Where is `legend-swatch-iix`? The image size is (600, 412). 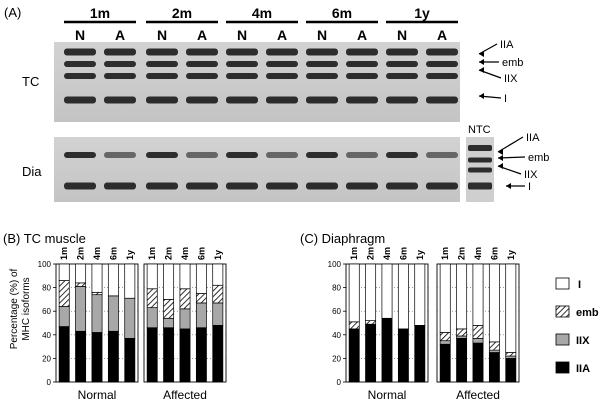 legend-swatch-iix is located at coordinates (562, 339).